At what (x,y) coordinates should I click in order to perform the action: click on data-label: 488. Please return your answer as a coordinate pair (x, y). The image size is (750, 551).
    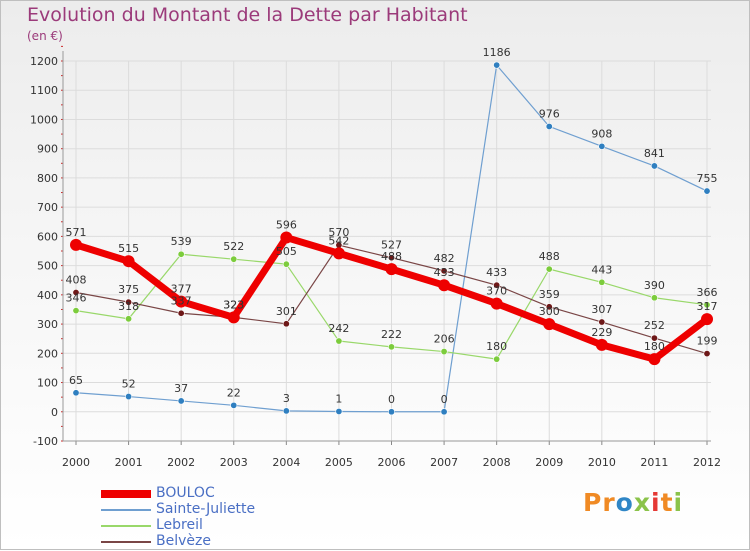
    Looking at the image, I should click on (549, 256).